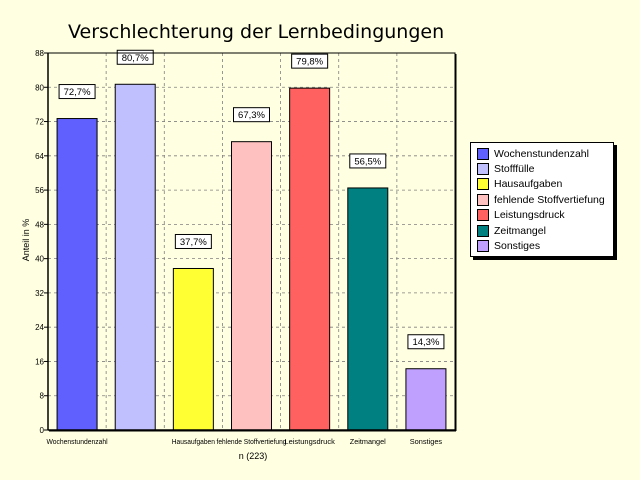 This screenshot has width=640, height=480. I want to click on y-tick-label: 88, so click(39, 53).